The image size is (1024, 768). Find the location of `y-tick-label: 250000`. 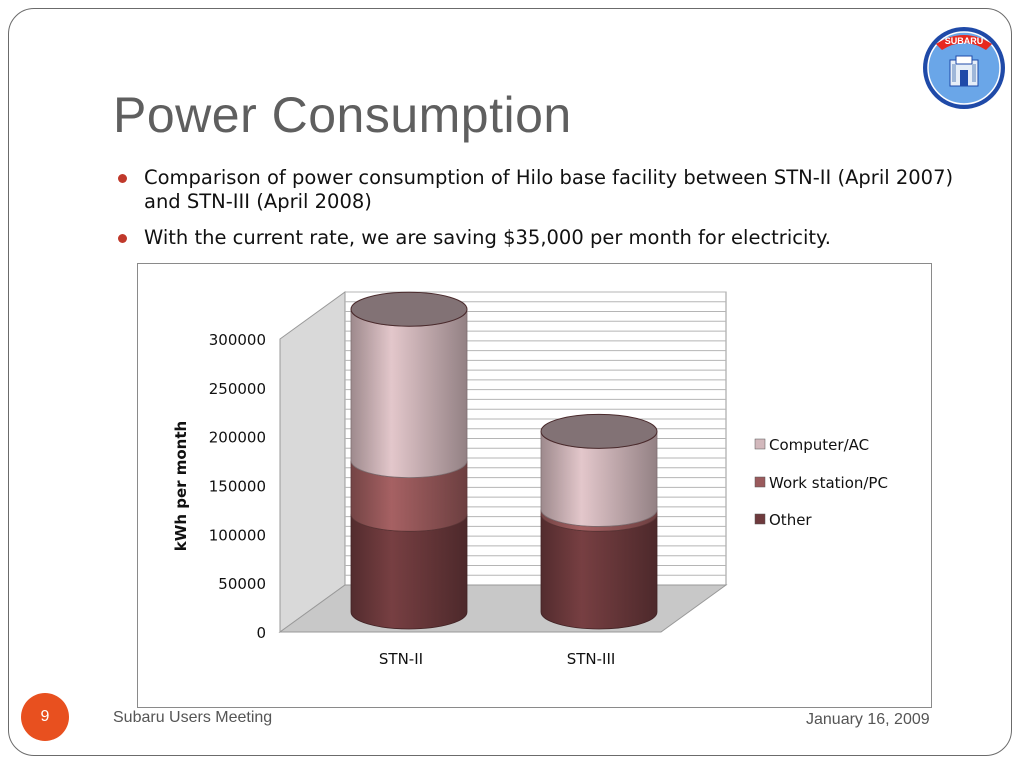

y-tick-label: 250000 is located at coordinates (237, 389).